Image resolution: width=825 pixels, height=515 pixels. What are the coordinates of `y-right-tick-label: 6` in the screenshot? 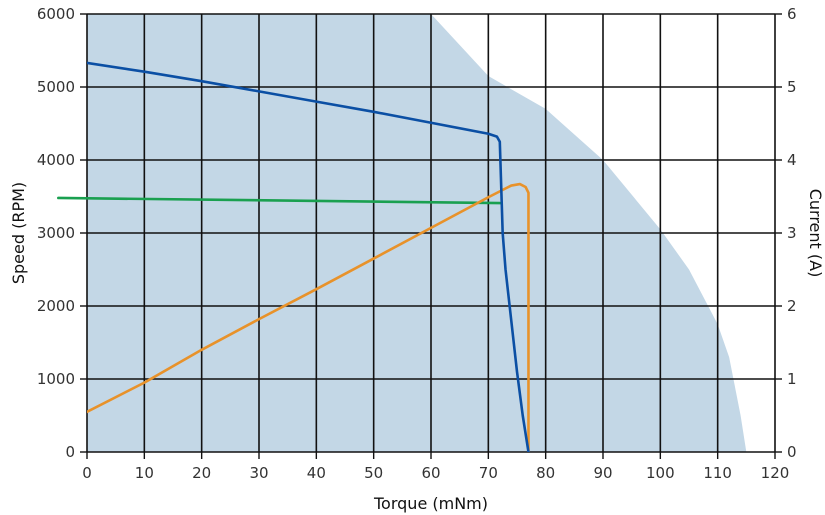 It's located at (792, 14).